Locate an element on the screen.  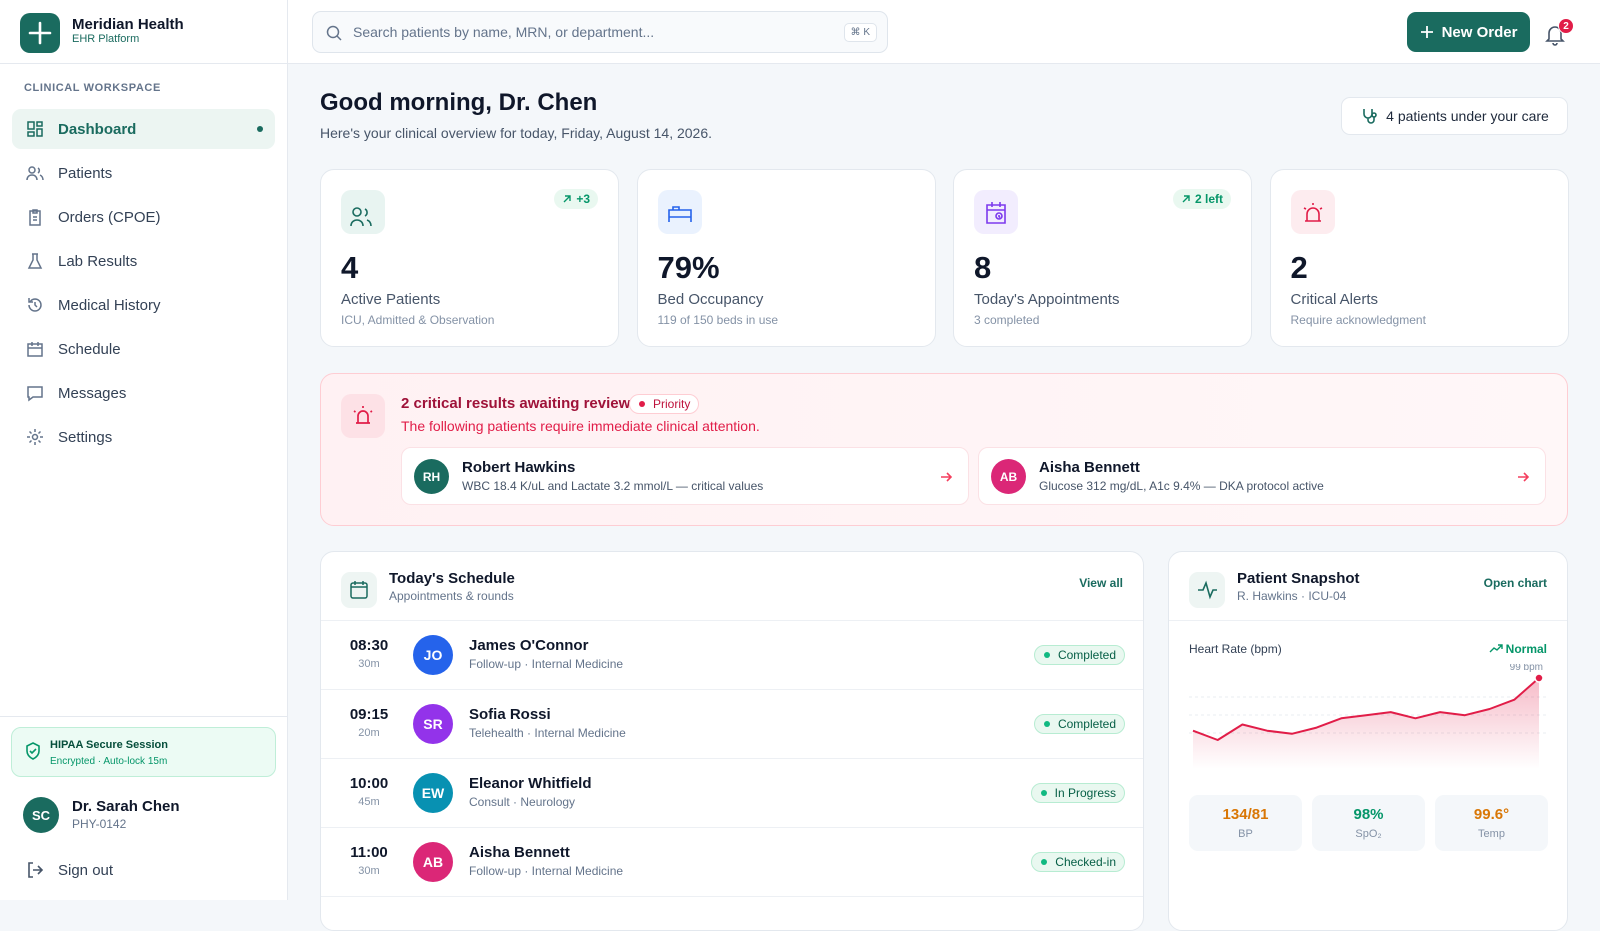
user-name: Dr. Sarah Chen is located at coordinates (126, 806).